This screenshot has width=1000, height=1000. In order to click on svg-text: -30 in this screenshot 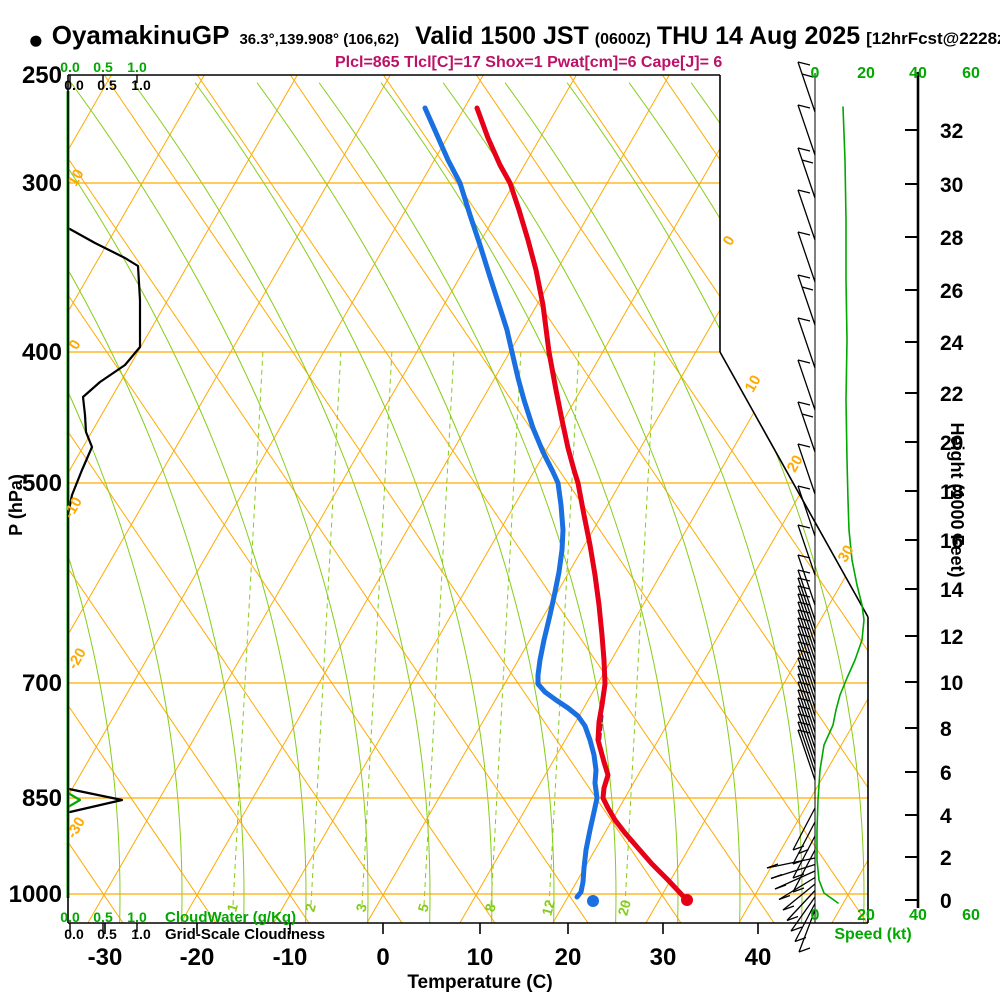, I will do `click(105, 957)`.